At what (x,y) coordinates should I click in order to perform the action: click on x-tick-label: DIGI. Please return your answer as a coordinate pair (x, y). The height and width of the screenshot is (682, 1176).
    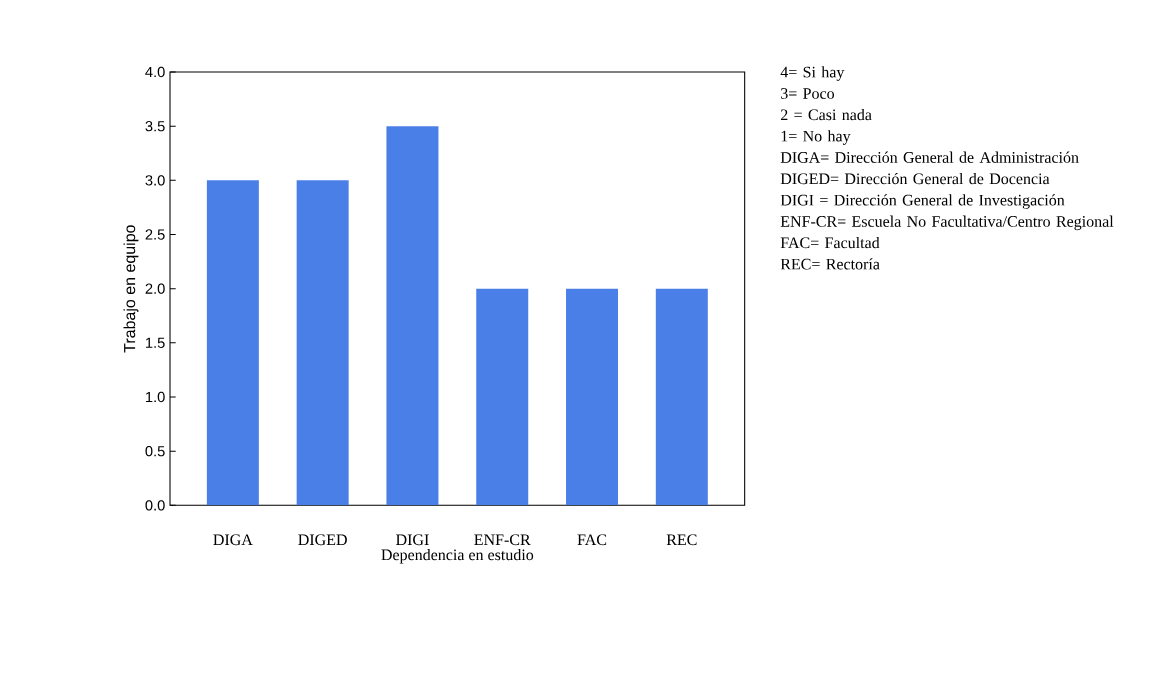
    Looking at the image, I should click on (412, 540).